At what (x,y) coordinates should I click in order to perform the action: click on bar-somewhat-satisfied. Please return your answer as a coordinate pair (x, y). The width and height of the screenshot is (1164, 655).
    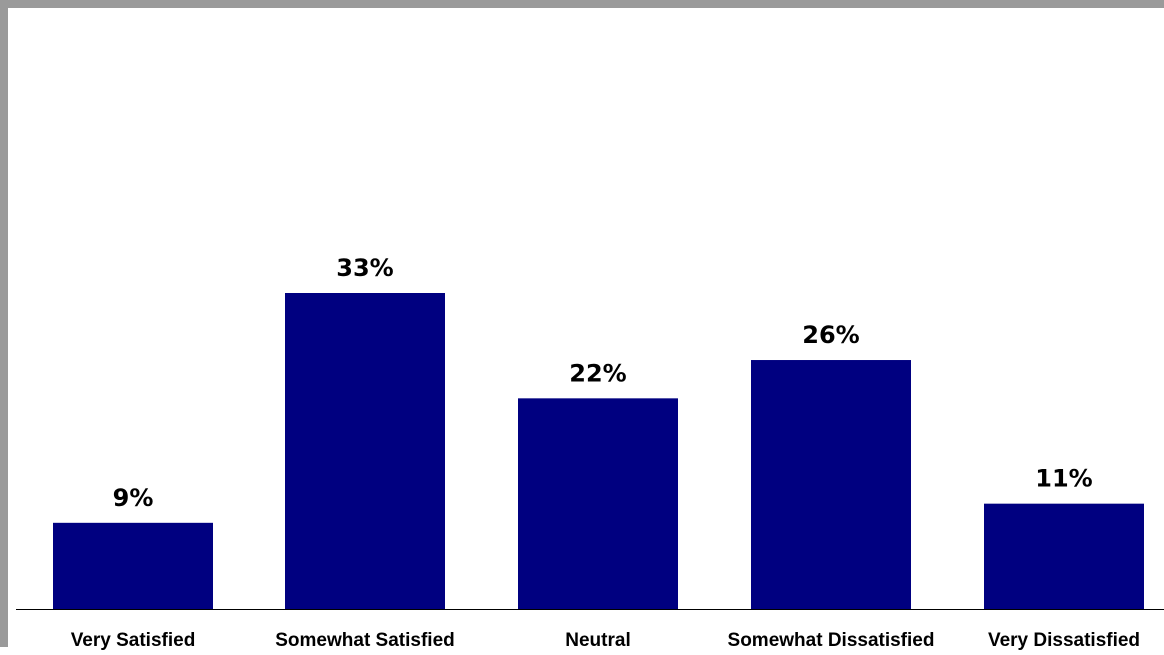
    Looking at the image, I should click on (365, 451).